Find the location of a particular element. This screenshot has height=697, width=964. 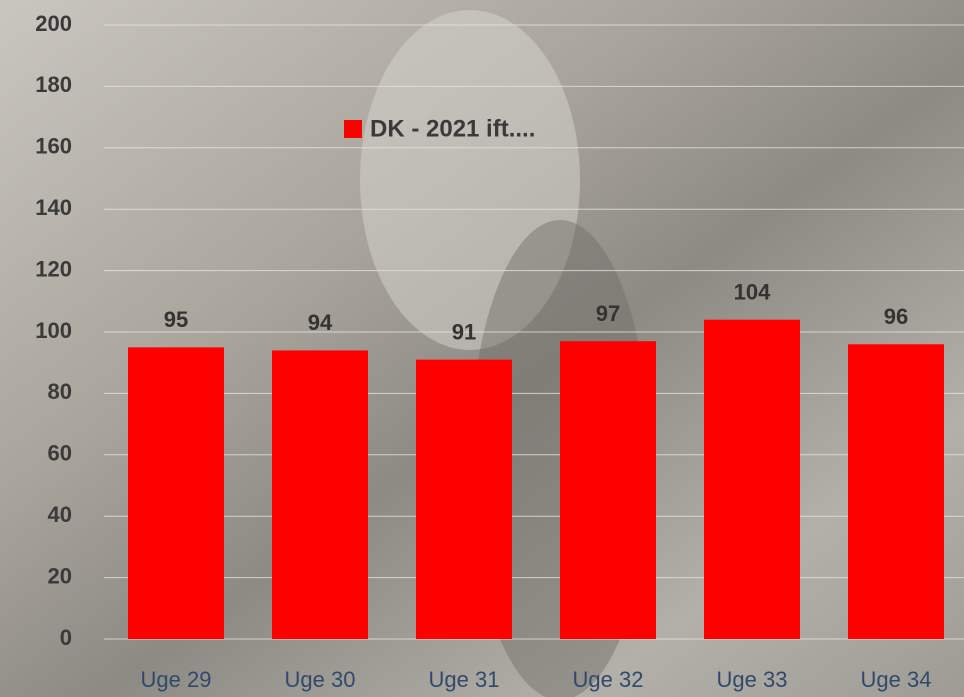

y-tick-label: 0 is located at coordinates (66, 637).